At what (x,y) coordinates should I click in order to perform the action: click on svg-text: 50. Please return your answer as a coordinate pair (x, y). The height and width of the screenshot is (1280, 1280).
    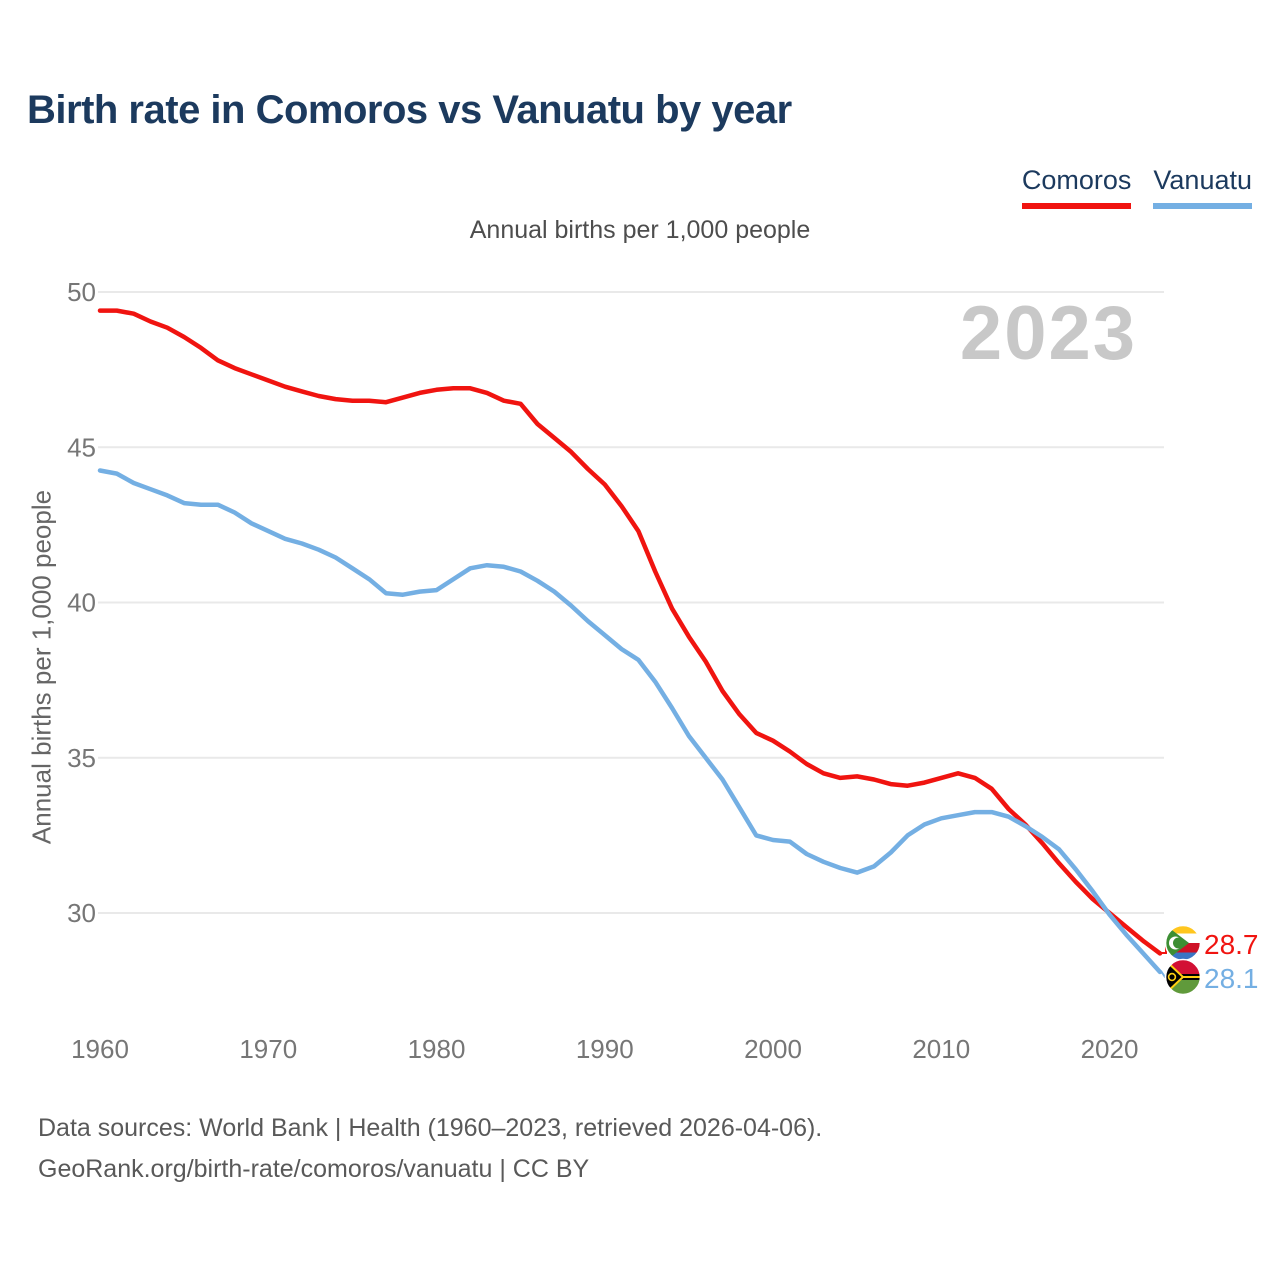
    Looking at the image, I should click on (81, 292).